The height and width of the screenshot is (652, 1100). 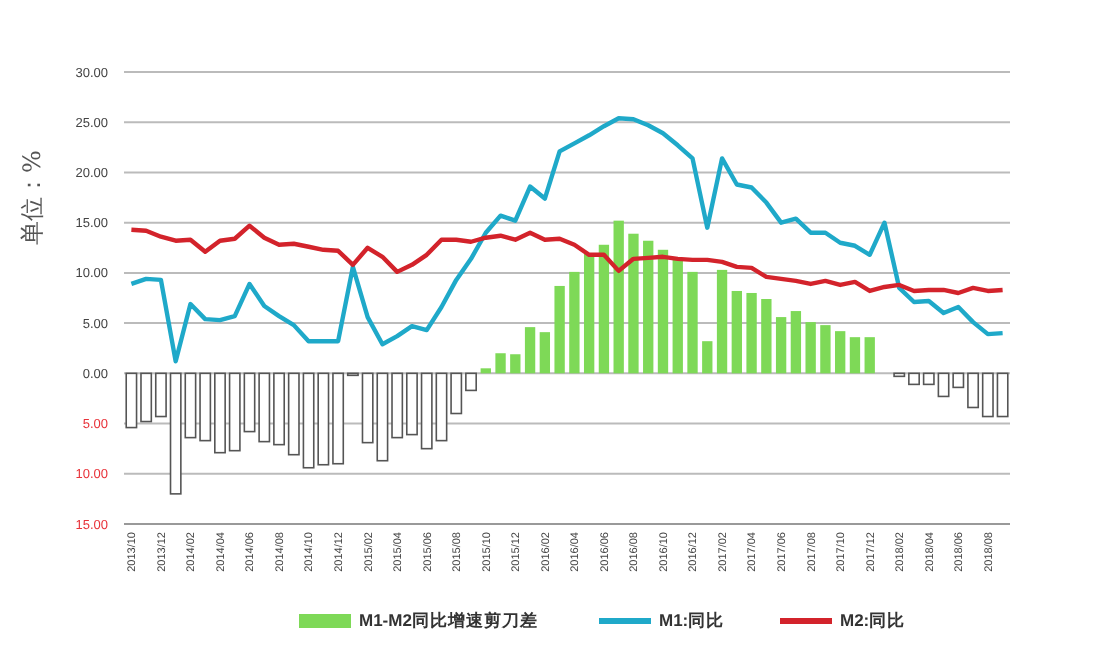 What do you see at coordinates (448, 619) in the screenshot?
I see `legend-label: M1-M2同比增速剪刀差` at bounding box center [448, 619].